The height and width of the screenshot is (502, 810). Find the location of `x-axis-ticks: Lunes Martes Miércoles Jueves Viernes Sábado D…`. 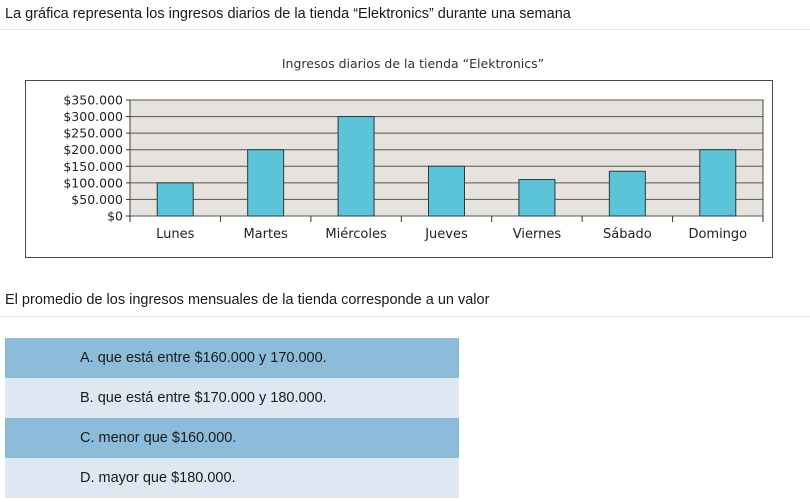

x-axis-ticks: Lunes Martes Miércoles Jueves Viernes Sábado D… is located at coordinates (446, 229).